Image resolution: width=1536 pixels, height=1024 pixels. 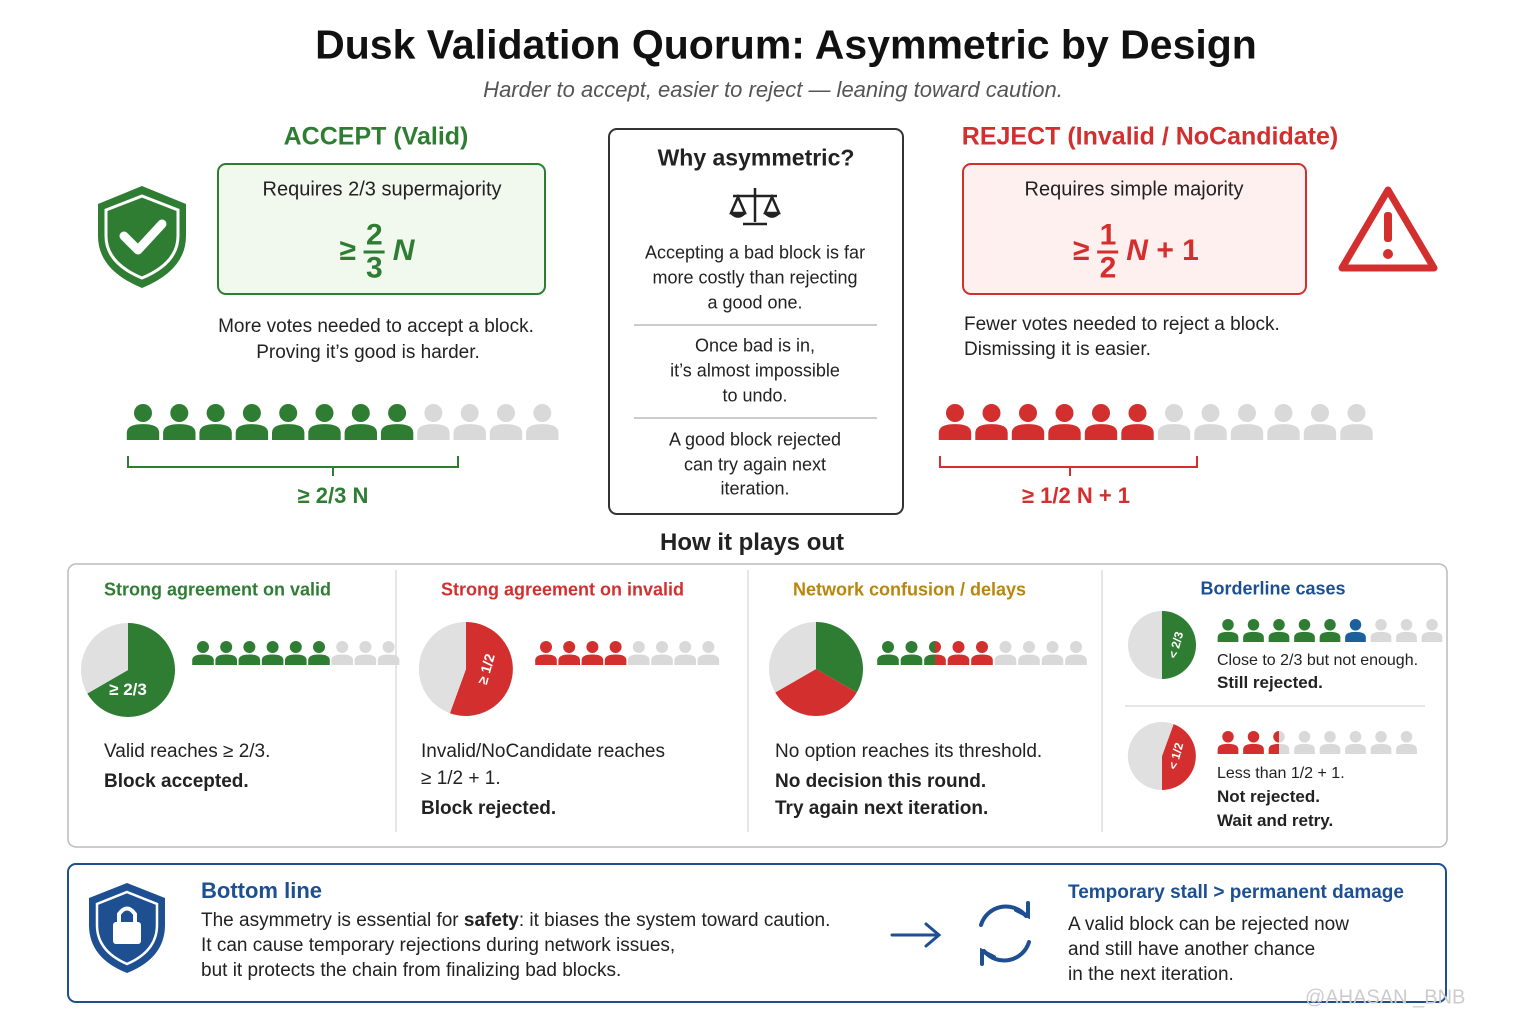 I want to click on why-line: Accepting a bad block is far, so click(x=755, y=252).